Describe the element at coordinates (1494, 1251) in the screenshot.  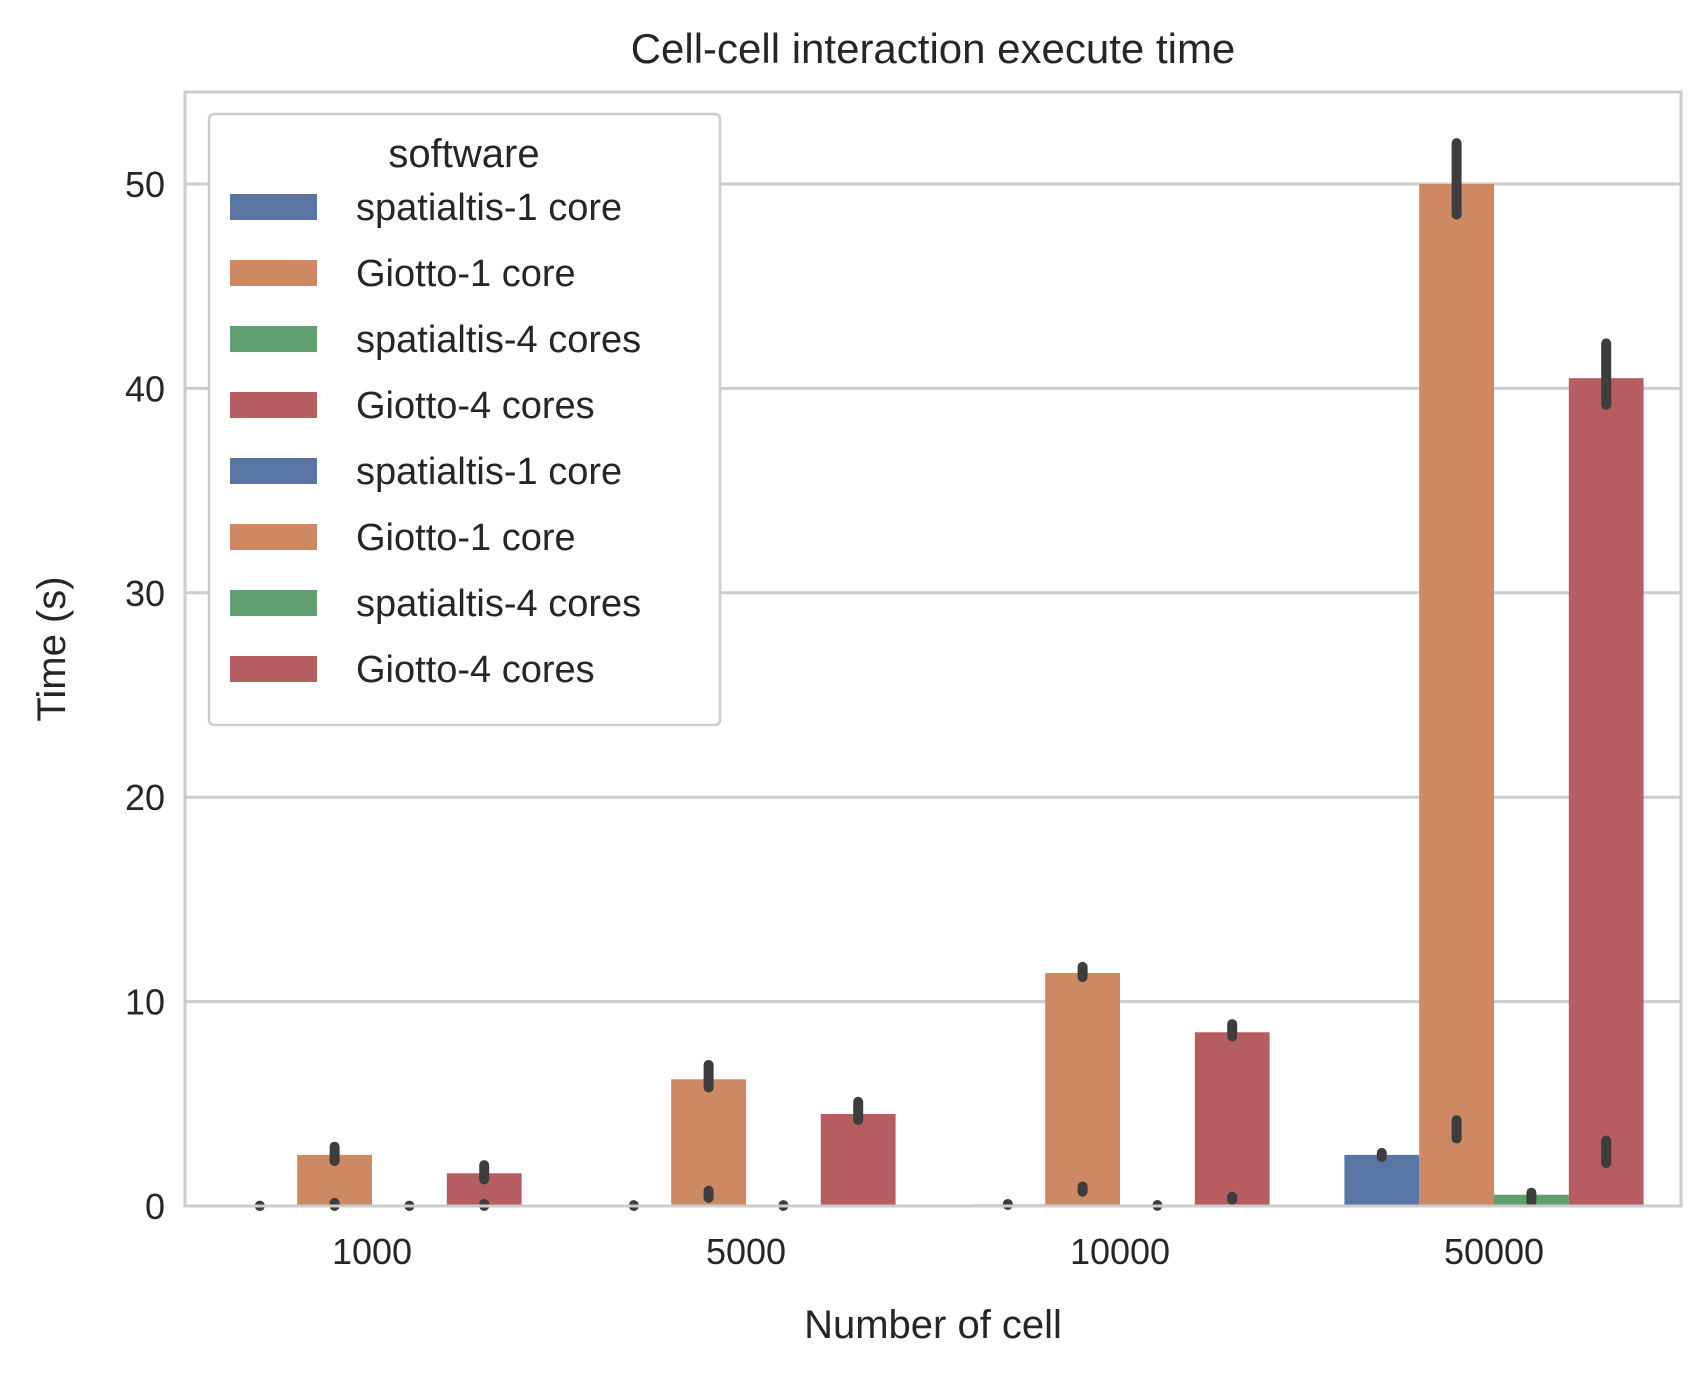
I see `x-tick-label: 50000` at that location.